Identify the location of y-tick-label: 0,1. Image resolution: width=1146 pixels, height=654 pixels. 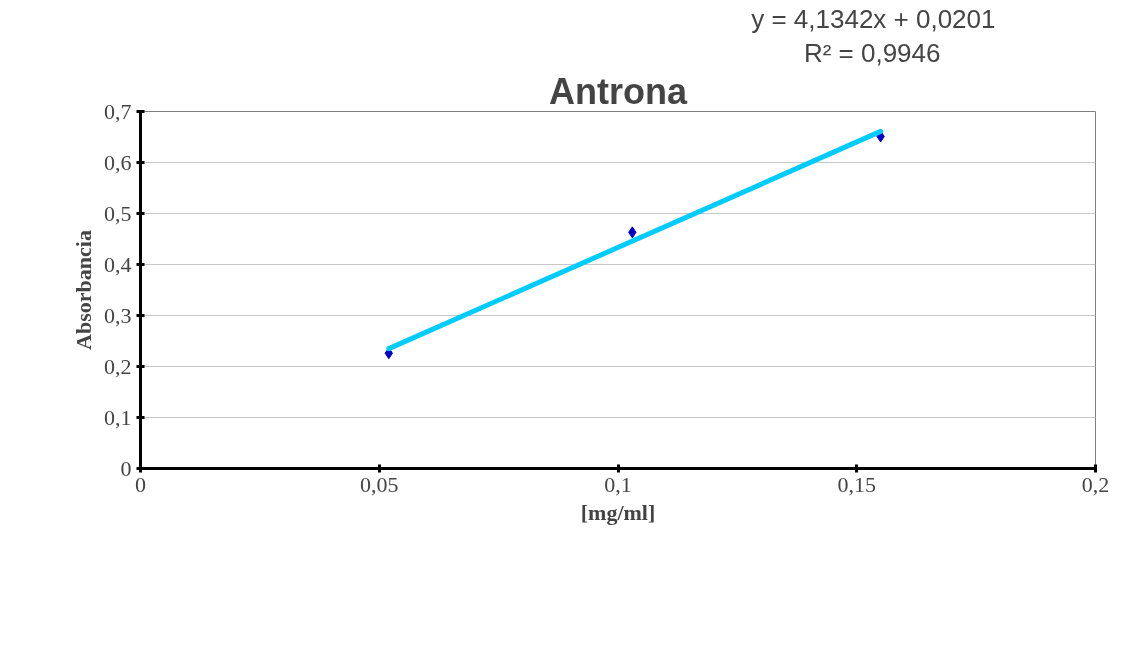
(118, 417).